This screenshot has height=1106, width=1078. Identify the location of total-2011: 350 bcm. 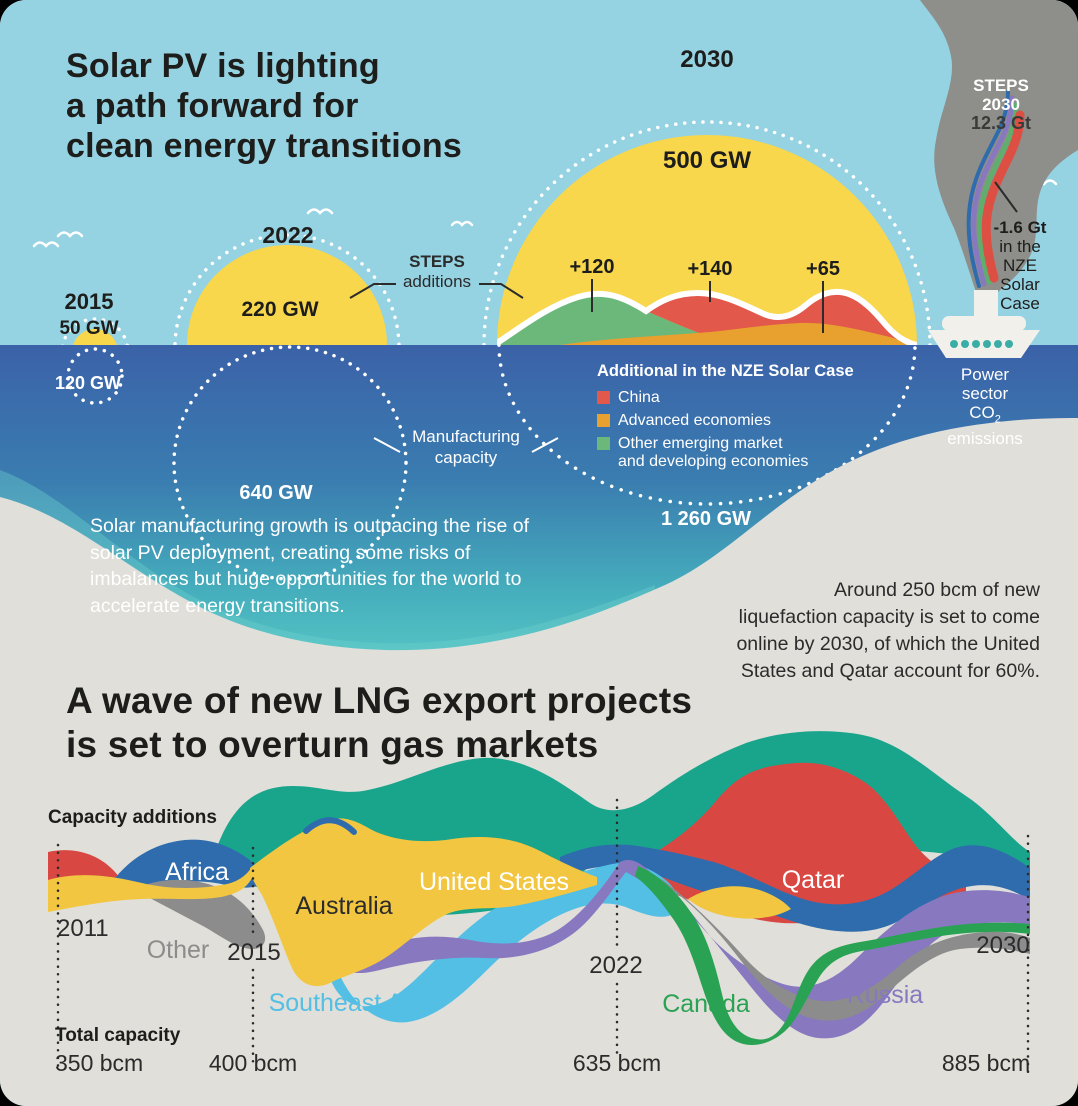
(99, 1063).